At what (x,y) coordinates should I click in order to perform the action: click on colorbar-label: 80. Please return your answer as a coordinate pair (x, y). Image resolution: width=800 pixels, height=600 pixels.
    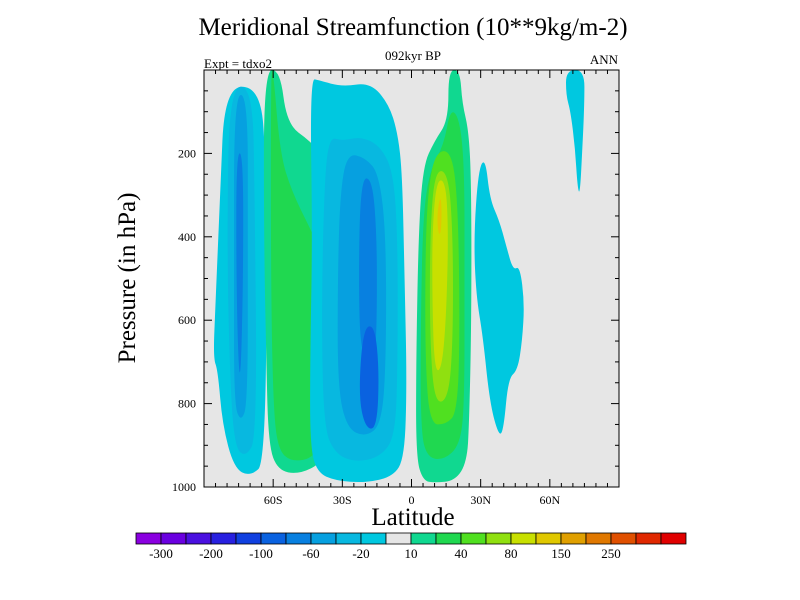
    Looking at the image, I should click on (511, 553).